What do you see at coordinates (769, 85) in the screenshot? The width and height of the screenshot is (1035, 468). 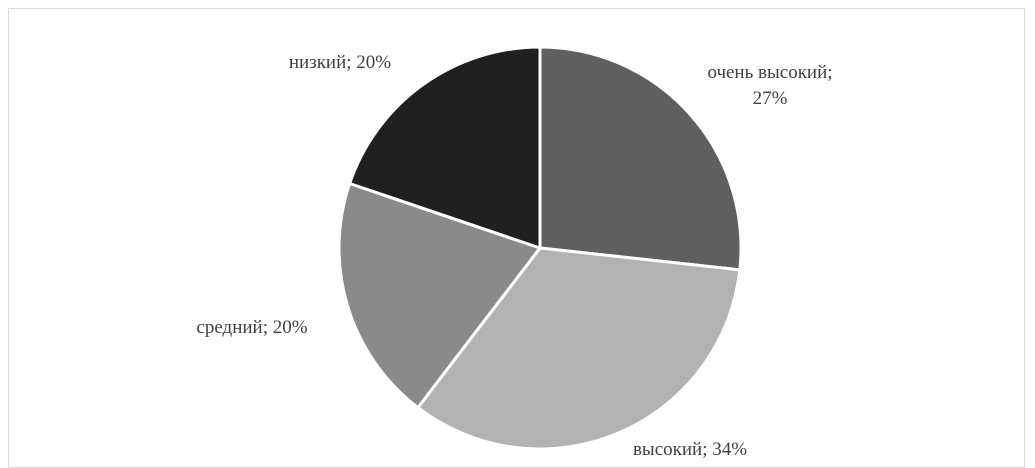 I see `data-label-1: очень высокий; 27%` at bounding box center [769, 85].